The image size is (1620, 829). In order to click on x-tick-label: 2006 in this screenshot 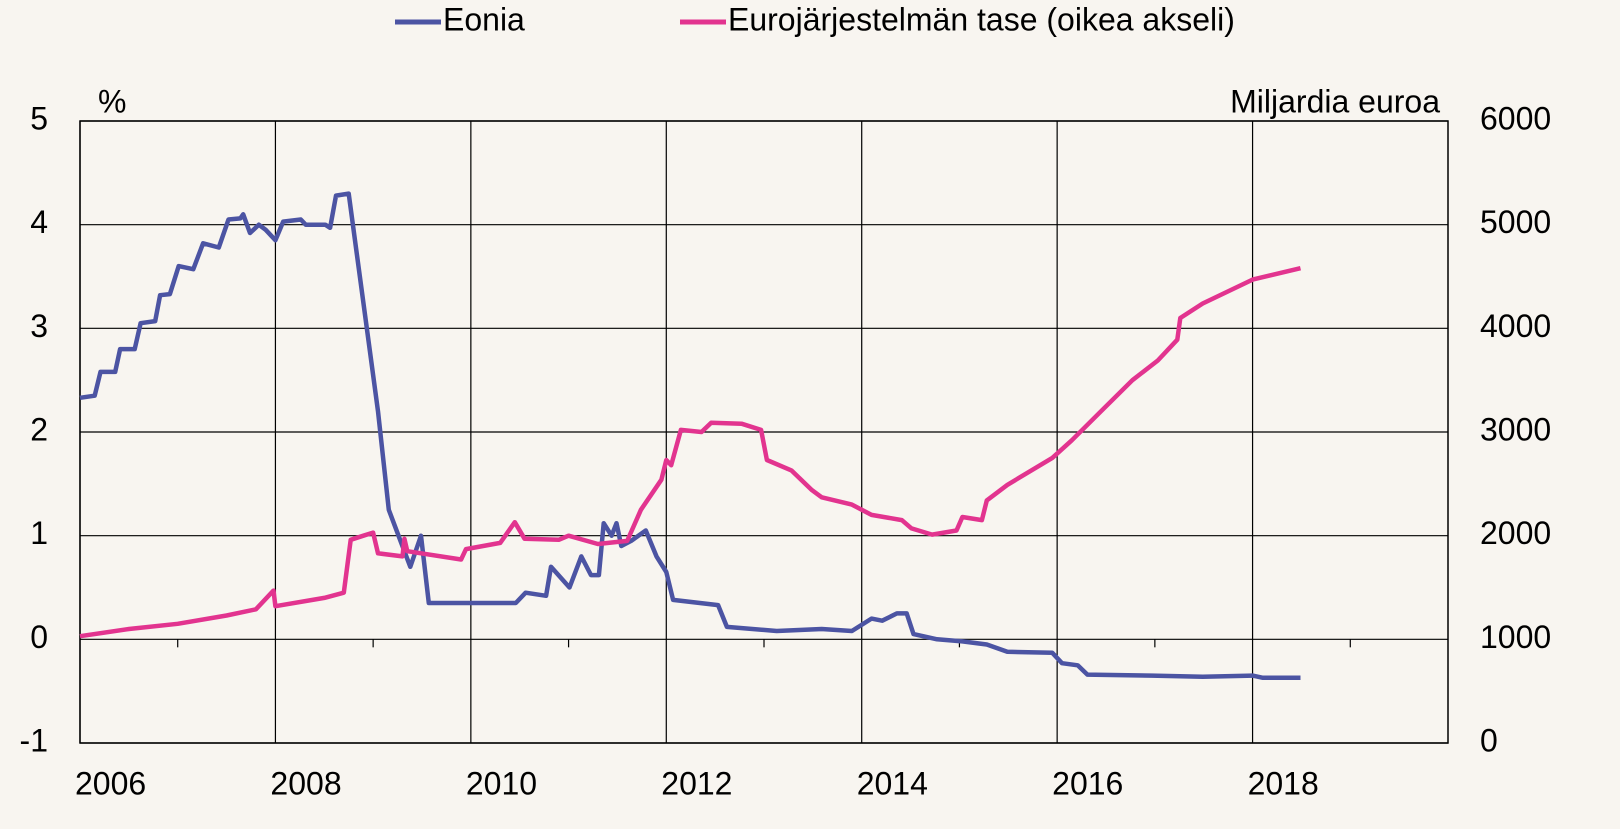, I will do `click(110, 783)`.